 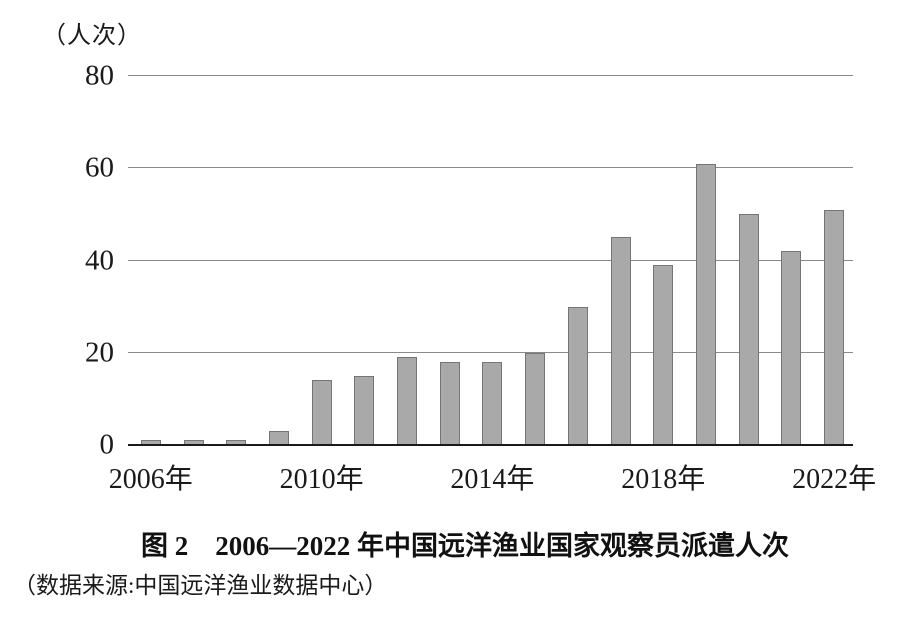 What do you see at coordinates (200, 585) in the screenshot?
I see `data-source-note: （数据来源:中国远洋渔业数据中心）` at bounding box center [200, 585].